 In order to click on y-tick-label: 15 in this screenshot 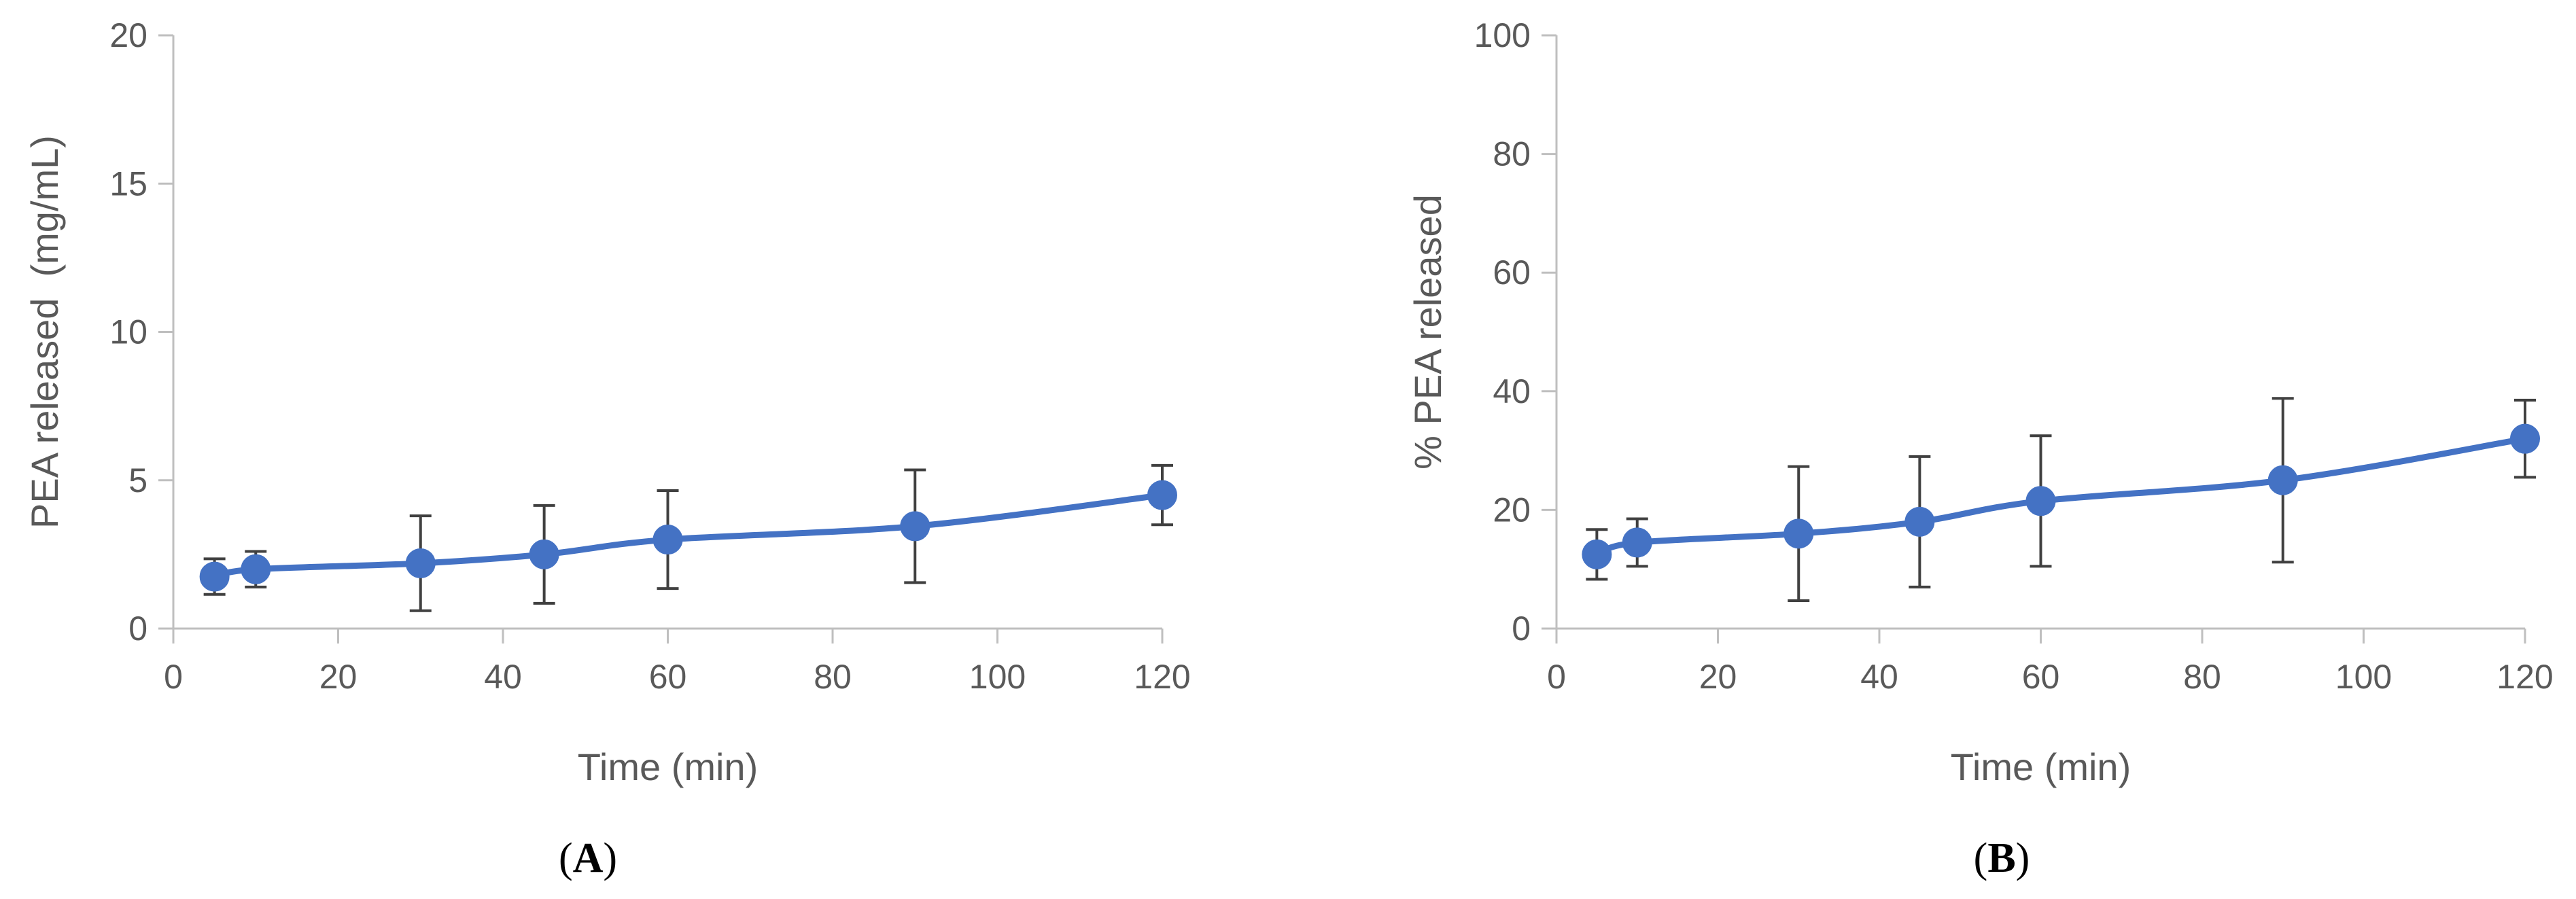, I will do `click(128, 183)`.